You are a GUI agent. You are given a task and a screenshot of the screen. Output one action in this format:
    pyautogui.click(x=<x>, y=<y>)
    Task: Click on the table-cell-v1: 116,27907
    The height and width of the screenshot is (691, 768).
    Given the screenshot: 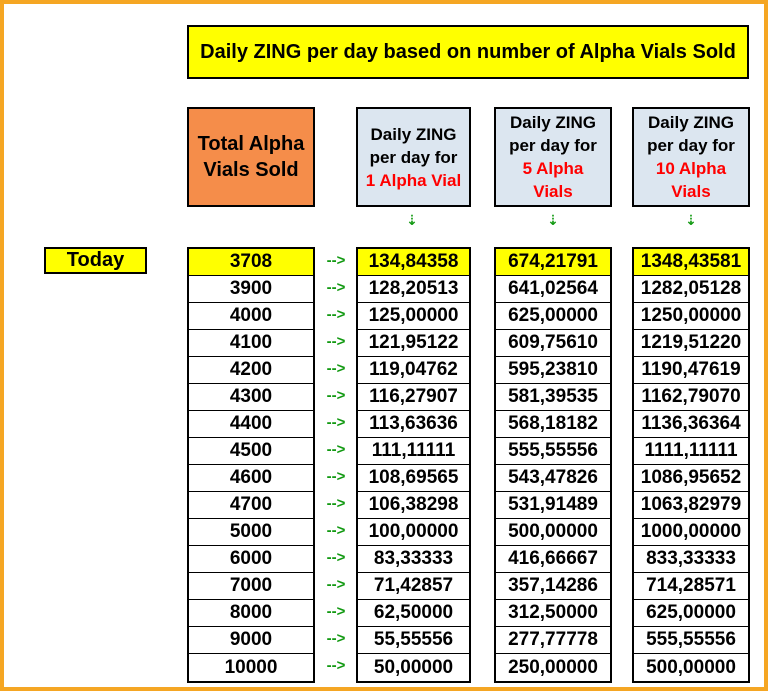 What is the action you would take?
    pyautogui.click(x=413, y=397)
    